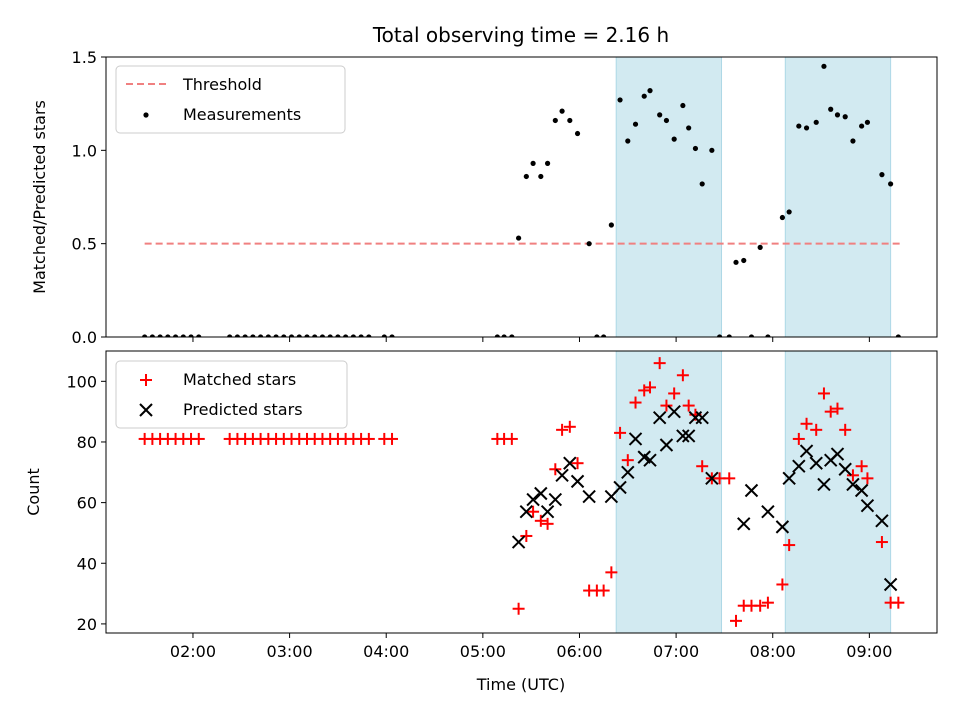 This screenshot has height=720, width=960. Describe the element at coordinates (520, 35) in the screenshot. I see `chart-title: Total observing time = 2.16 h` at that location.